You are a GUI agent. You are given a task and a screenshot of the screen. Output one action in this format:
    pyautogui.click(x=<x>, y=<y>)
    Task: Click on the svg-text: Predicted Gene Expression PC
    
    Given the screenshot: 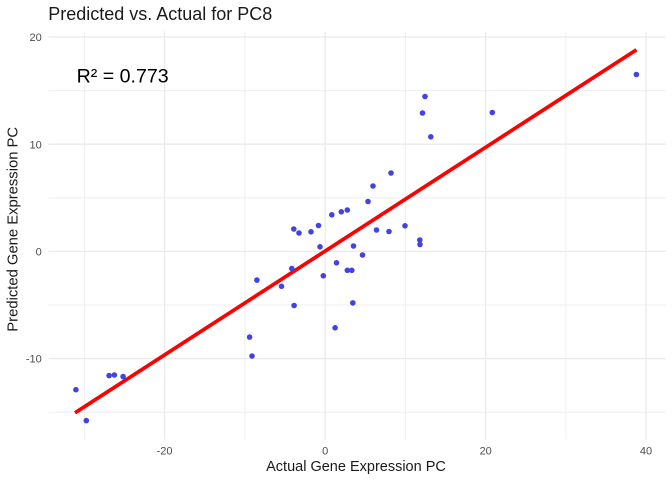 What is the action you would take?
    pyautogui.click(x=14, y=229)
    